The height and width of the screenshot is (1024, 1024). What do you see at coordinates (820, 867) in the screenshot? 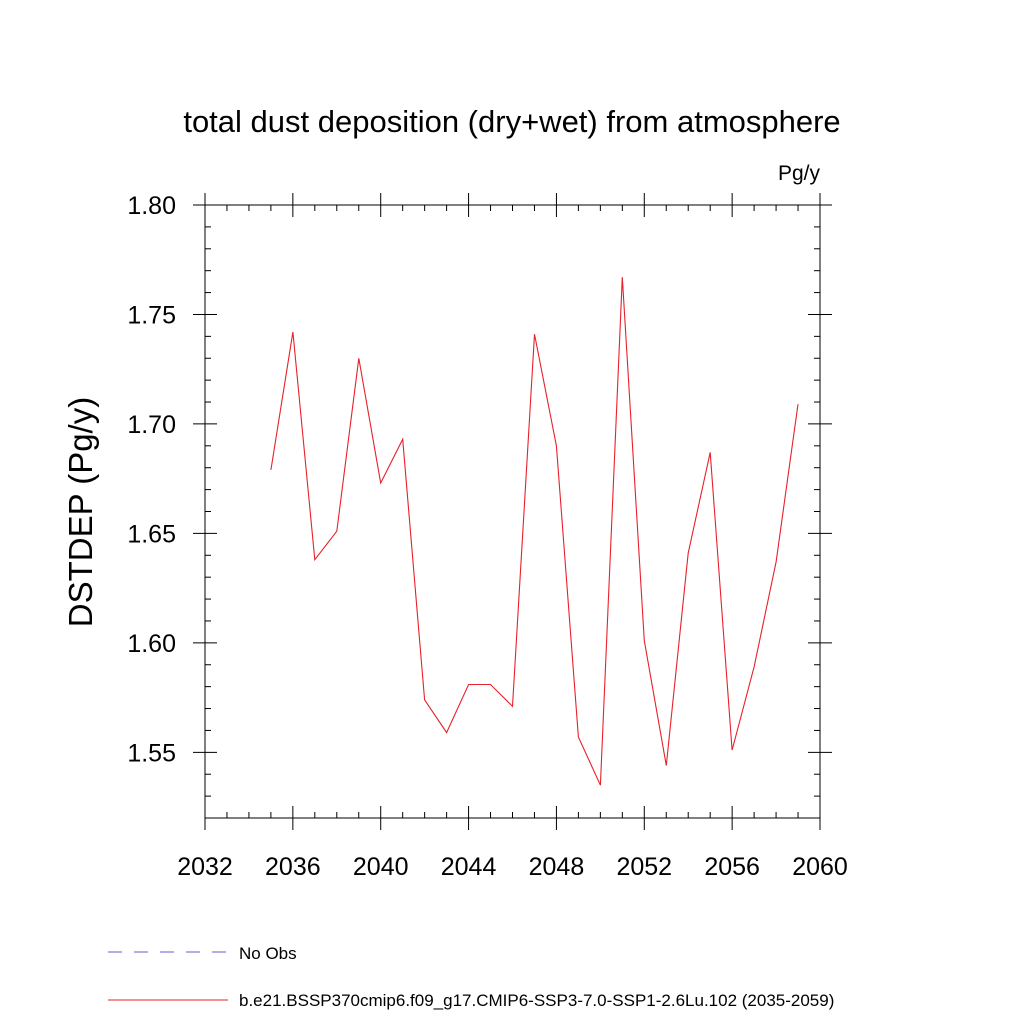
I see `x-tick-label: 2060` at bounding box center [820, 867].